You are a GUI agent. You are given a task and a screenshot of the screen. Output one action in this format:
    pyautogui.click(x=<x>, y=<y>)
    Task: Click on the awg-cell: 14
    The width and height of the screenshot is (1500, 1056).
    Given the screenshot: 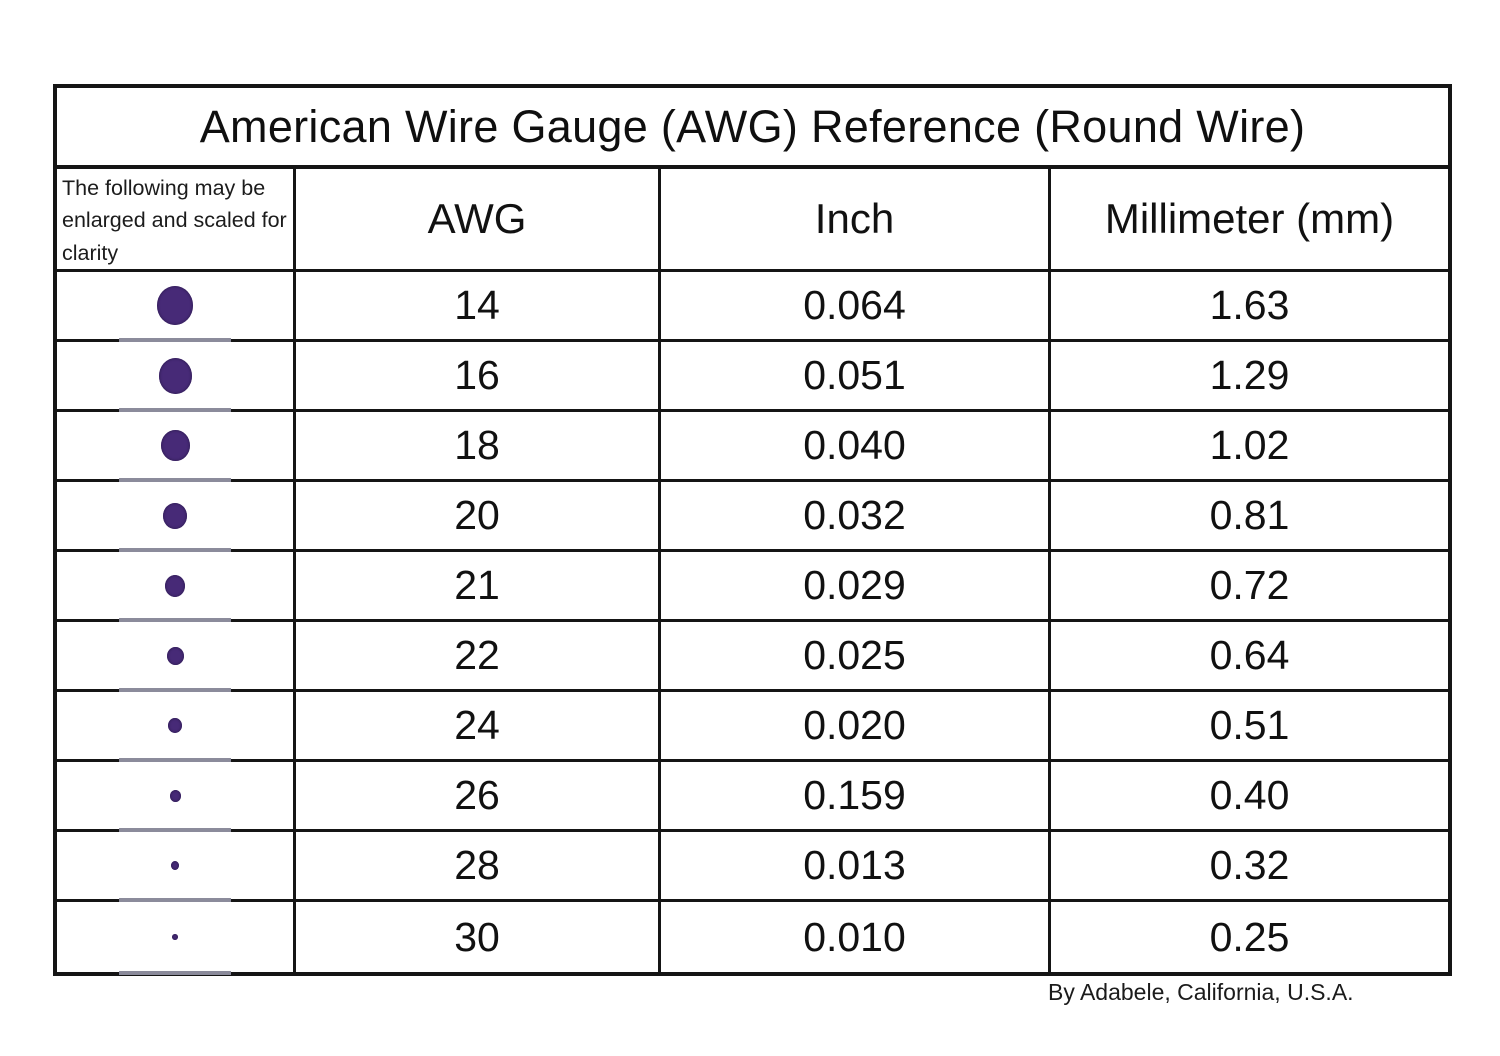 What is the action you would take?
    pyautogui.click(x=478, y=307)
    